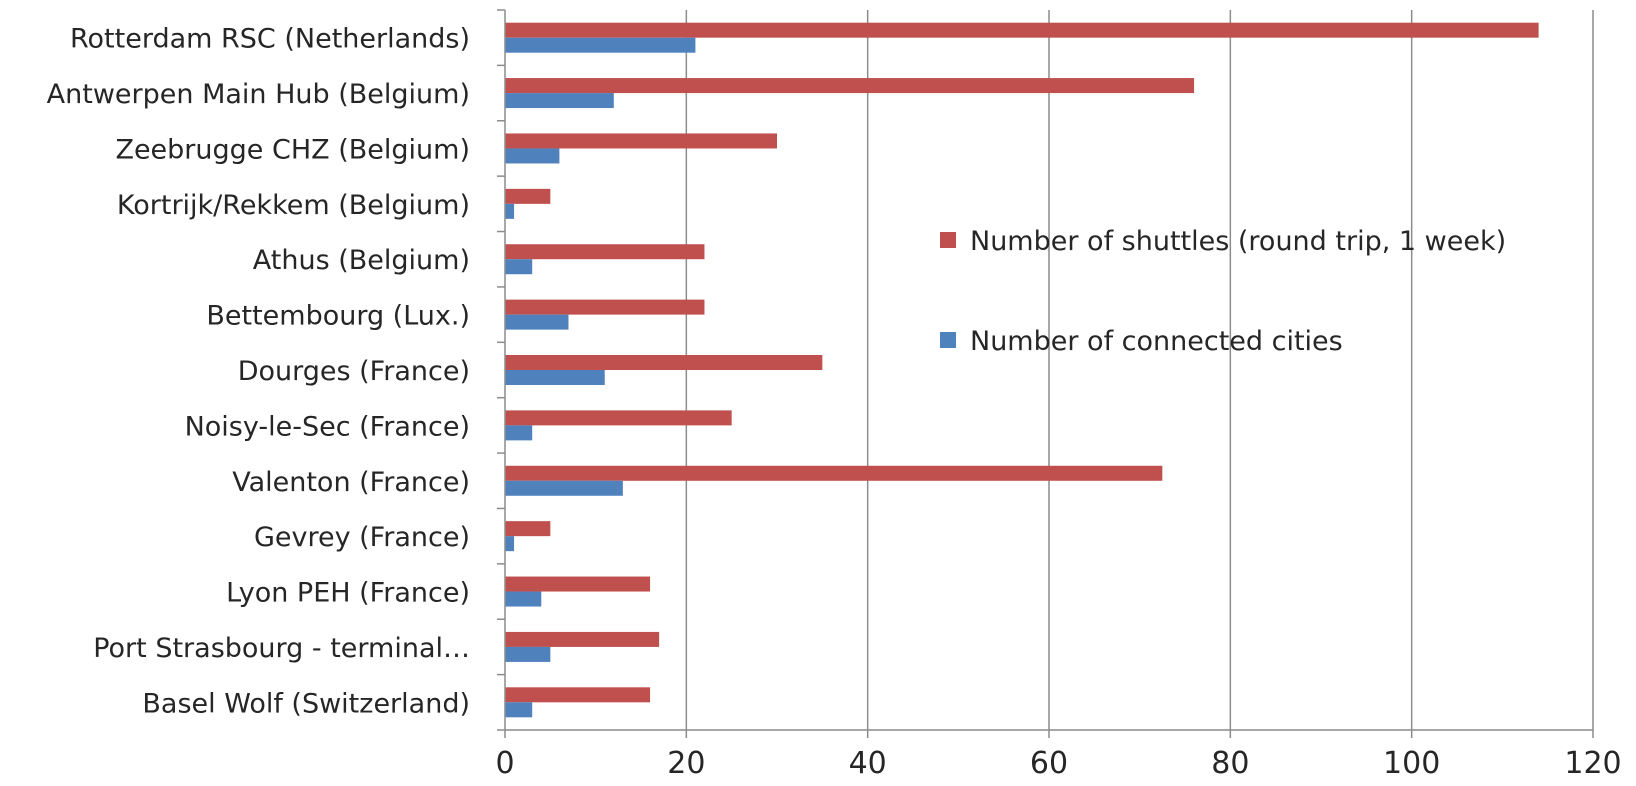 This screenshot has height=786, width=1636. I want to click on x-tick-label: 20, so click(686, 763).